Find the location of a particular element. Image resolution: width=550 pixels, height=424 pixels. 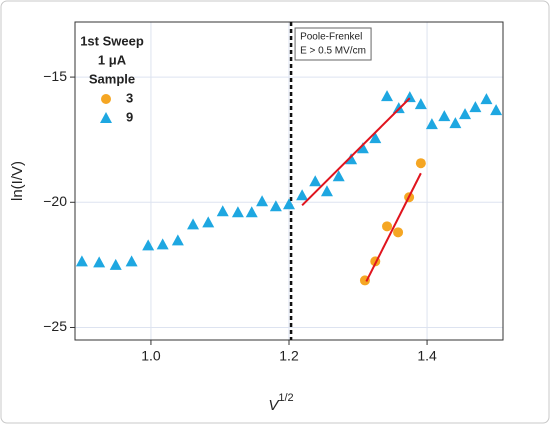

x-axis-label: V1/2 is located at coordinates (280, 403).